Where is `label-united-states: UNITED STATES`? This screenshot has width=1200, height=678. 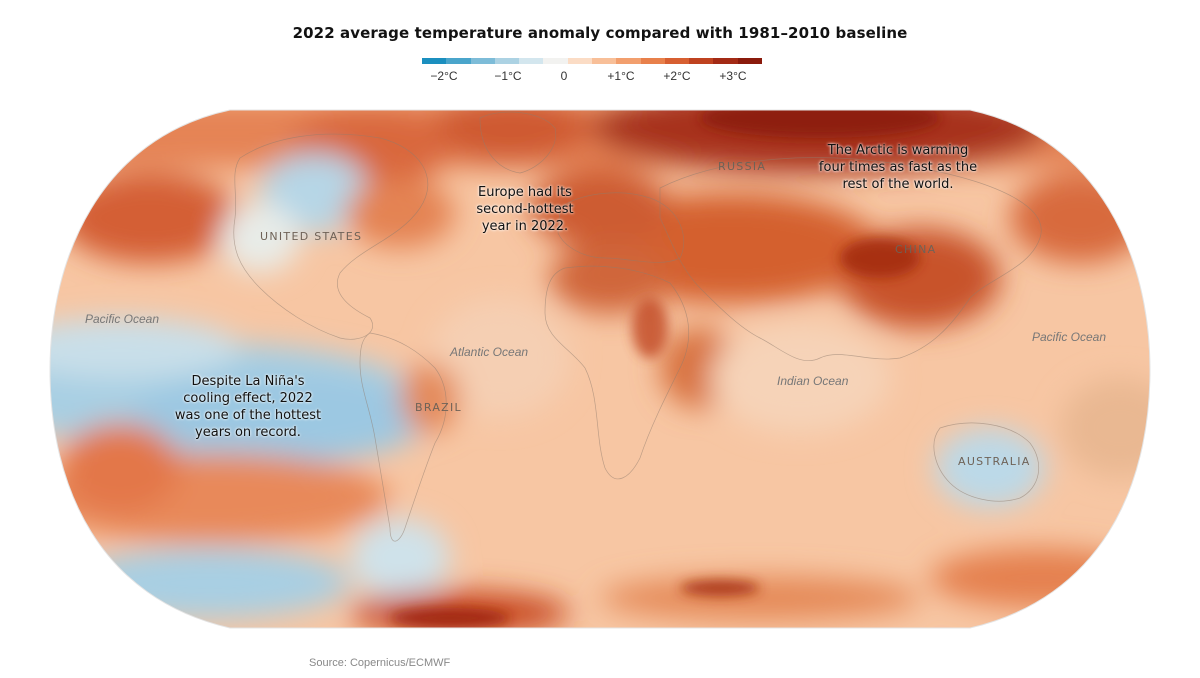 label-united-states: UNITED STATES is located at coordinates (311, 236).